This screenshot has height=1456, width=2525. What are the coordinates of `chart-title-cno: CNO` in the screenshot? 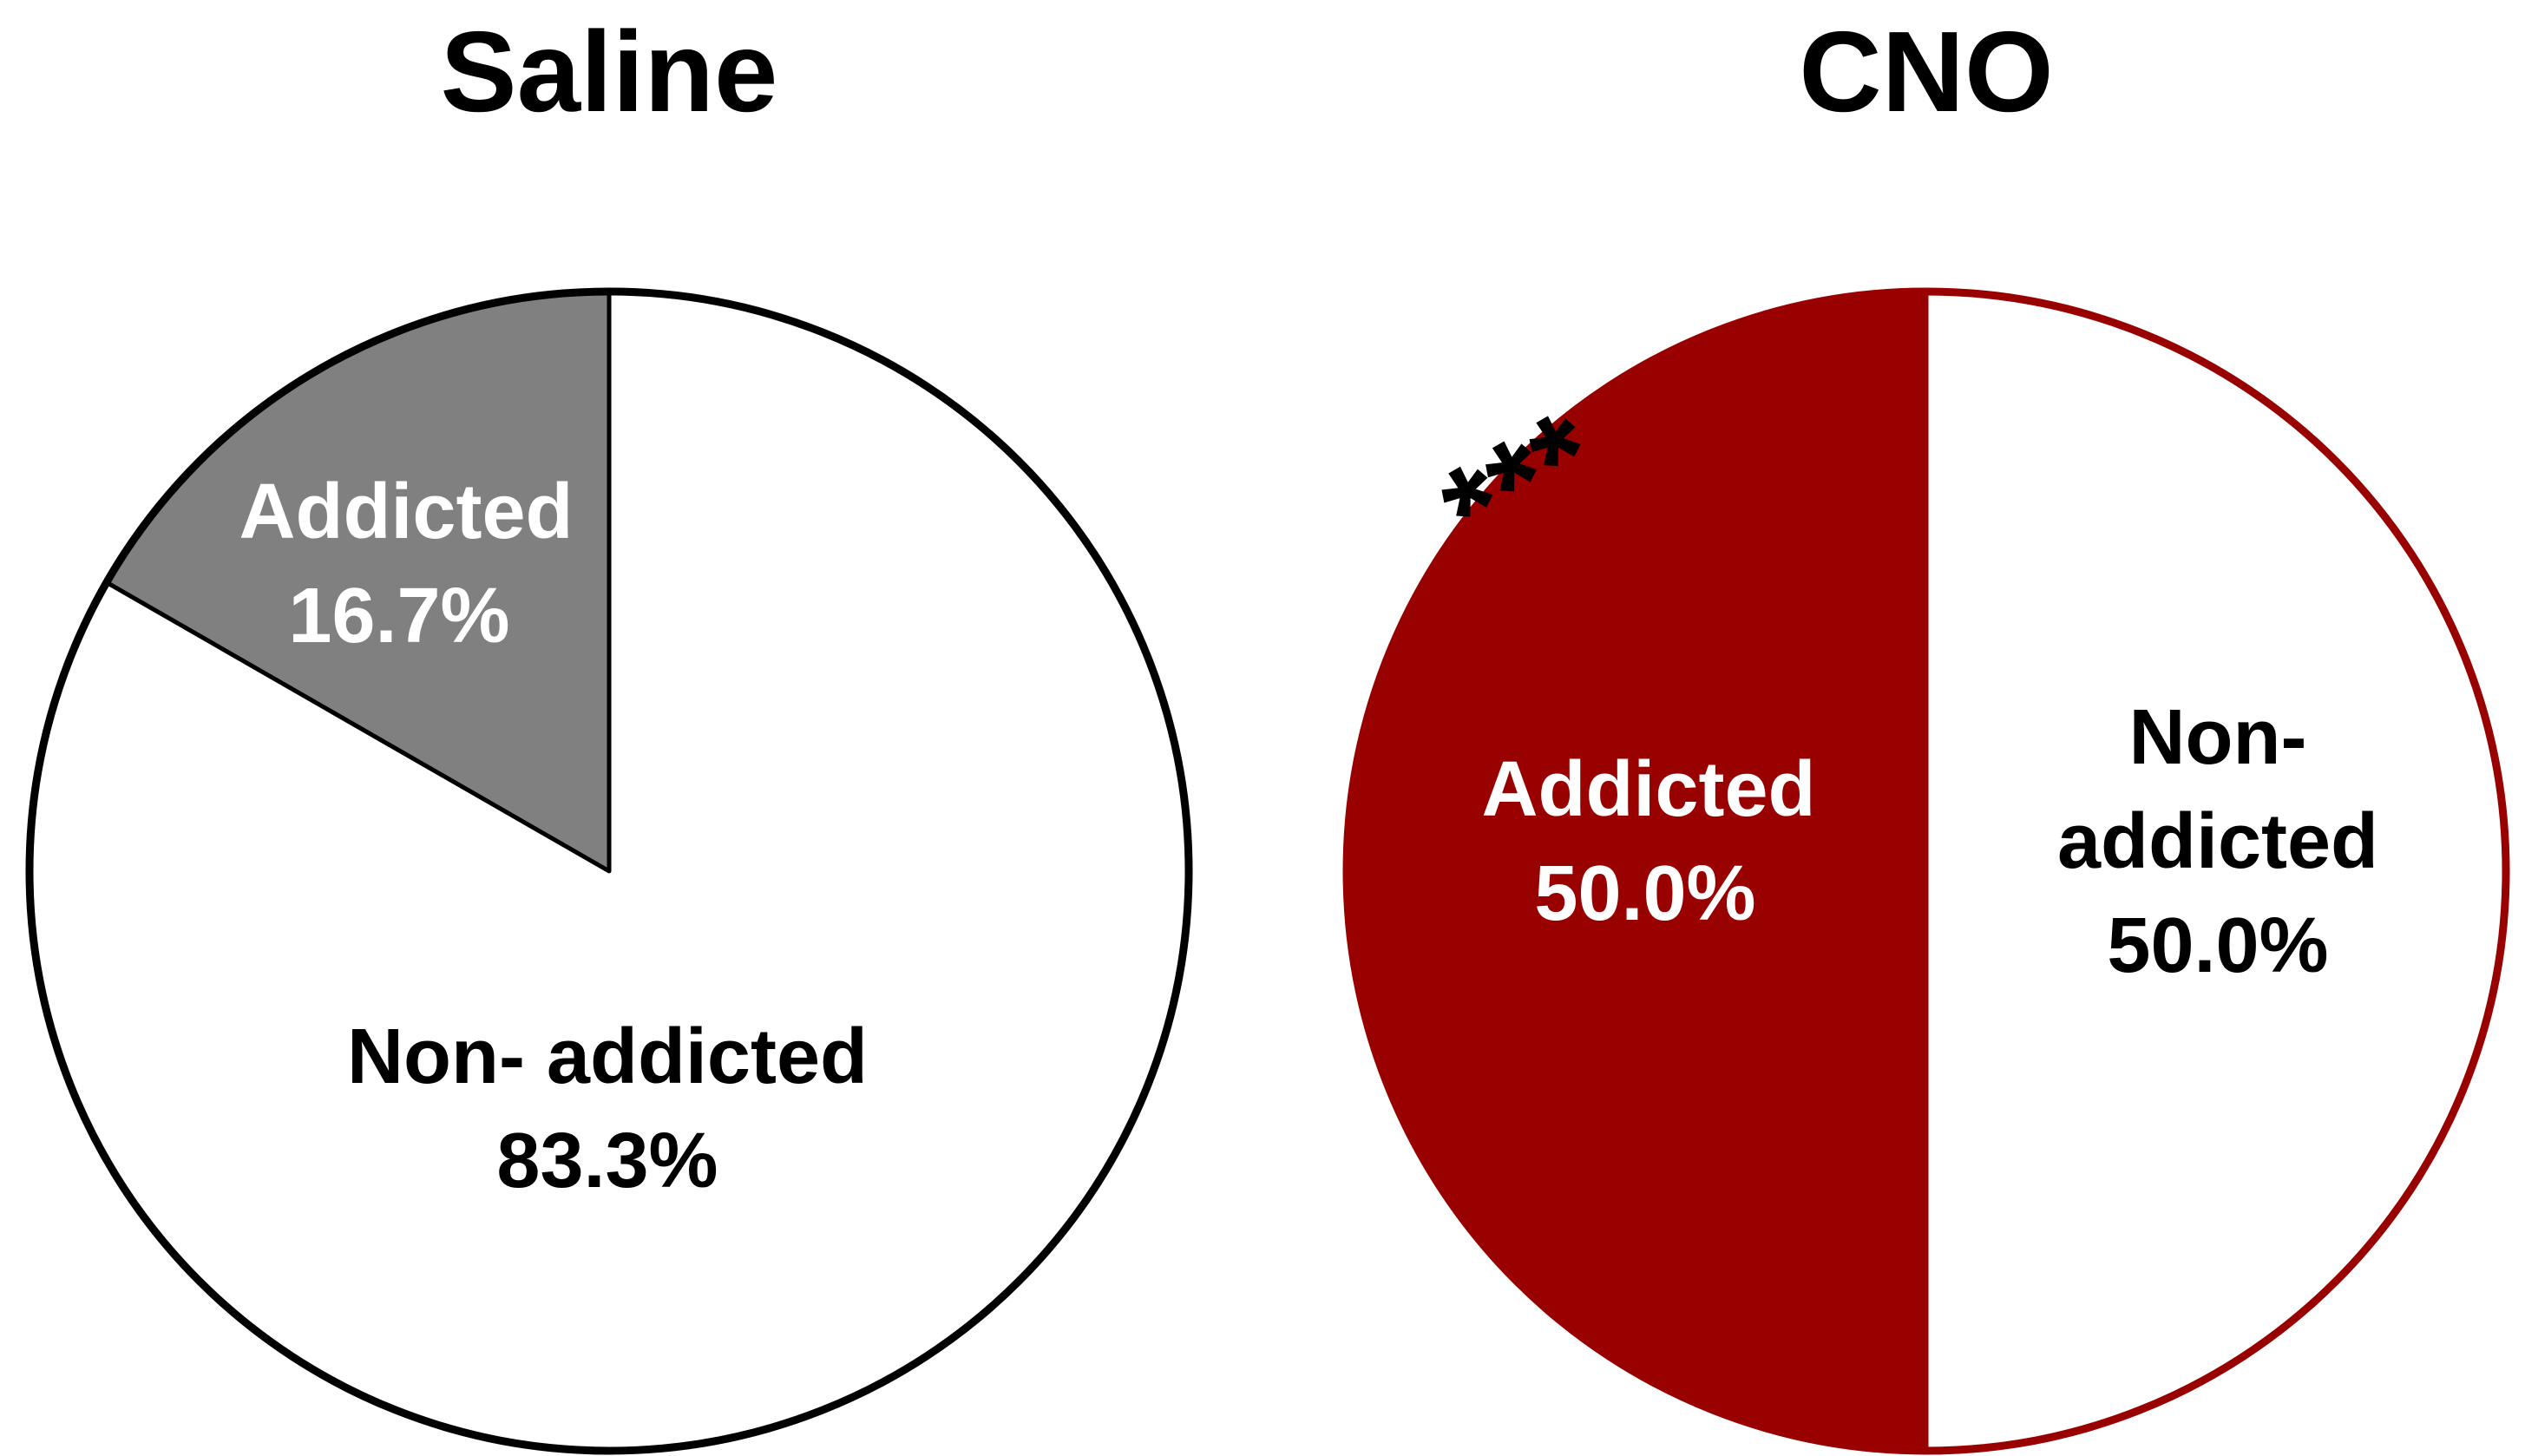 It's located at (1926, 71).